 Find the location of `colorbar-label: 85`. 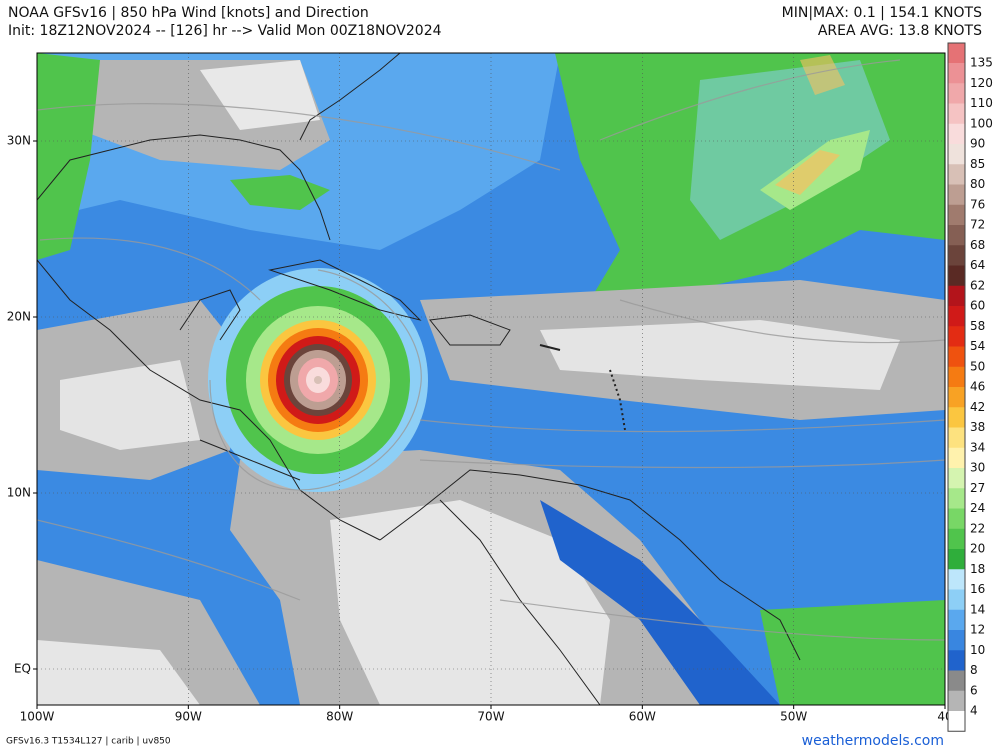

colorbar-label: 85 is located at coordinates (977, 164).